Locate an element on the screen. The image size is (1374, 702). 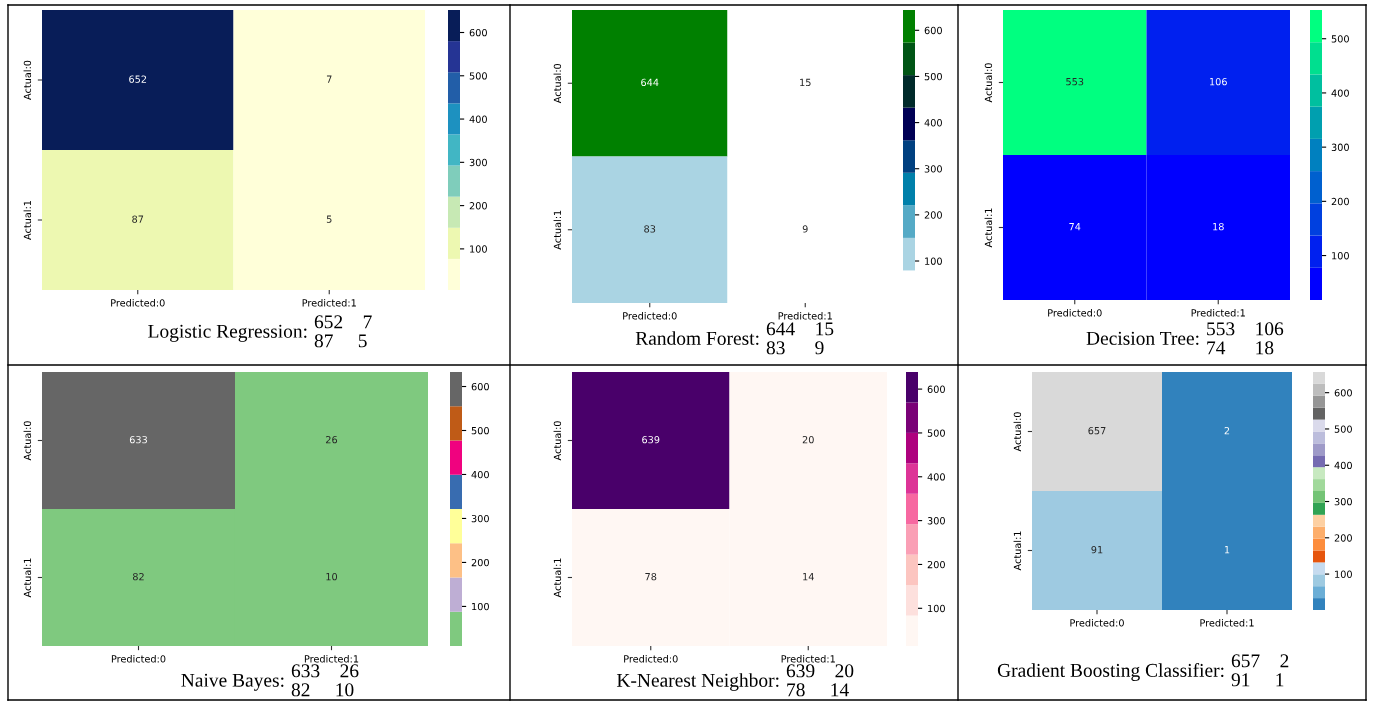
data-label: 20 is located at coordinates (808, 439).